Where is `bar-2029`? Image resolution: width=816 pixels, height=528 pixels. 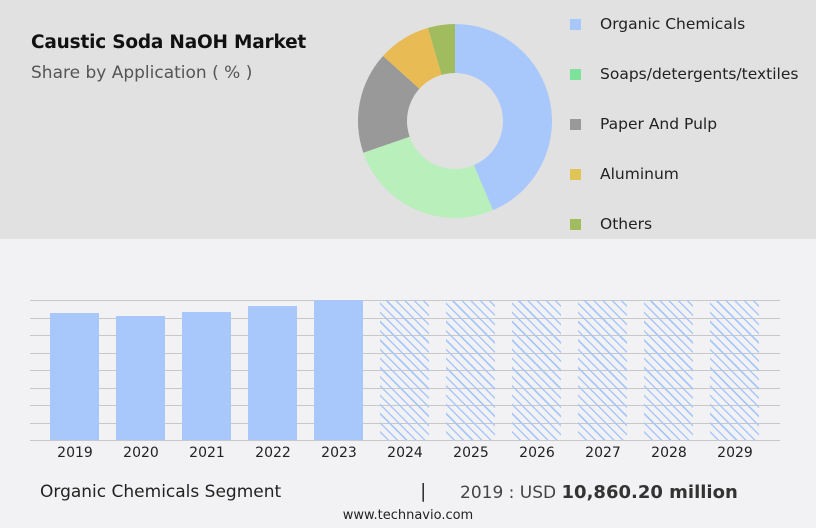
bar-2029 is located at coordinates (734, 370).